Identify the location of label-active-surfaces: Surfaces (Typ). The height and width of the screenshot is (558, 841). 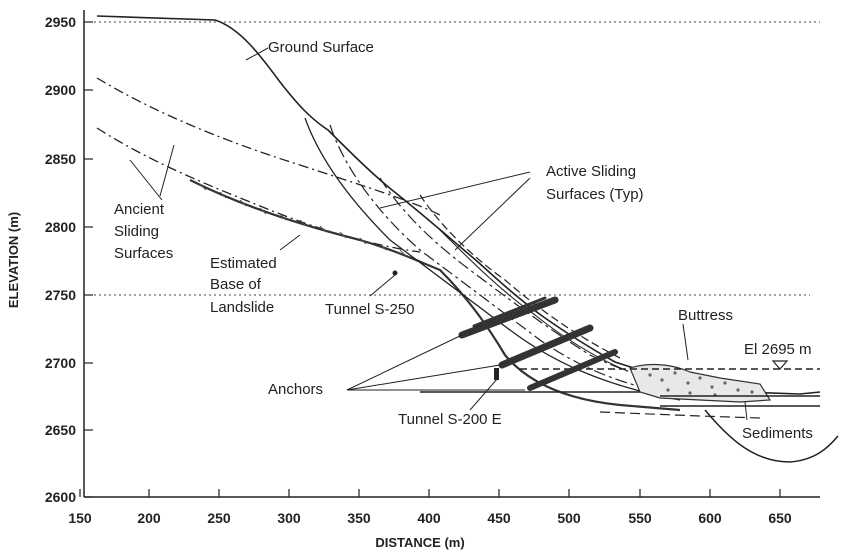
(595, 194).